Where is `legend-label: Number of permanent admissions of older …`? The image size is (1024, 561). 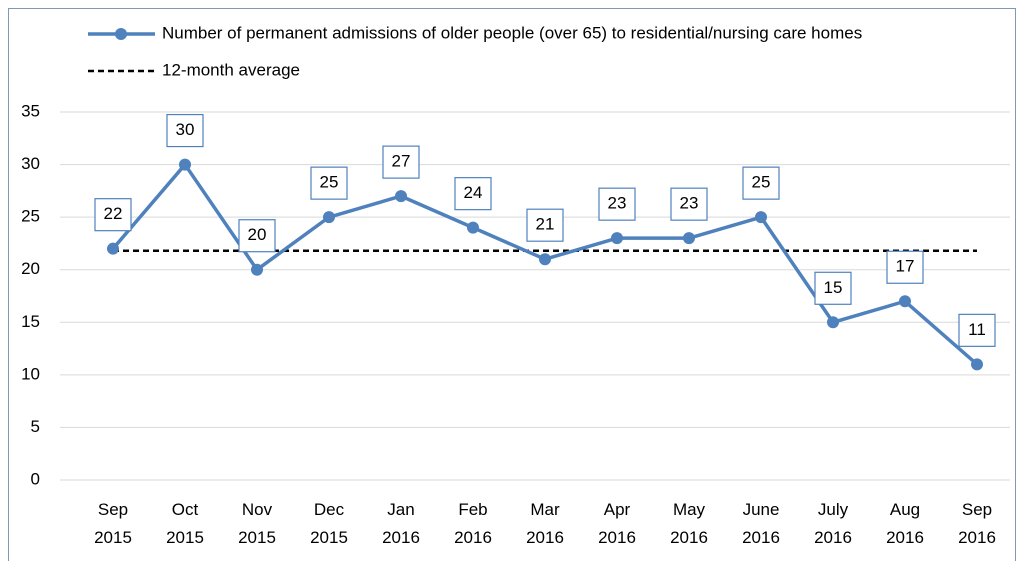
legend-label: Number of permanent admissions of older … is located at coordinates (512, 32).